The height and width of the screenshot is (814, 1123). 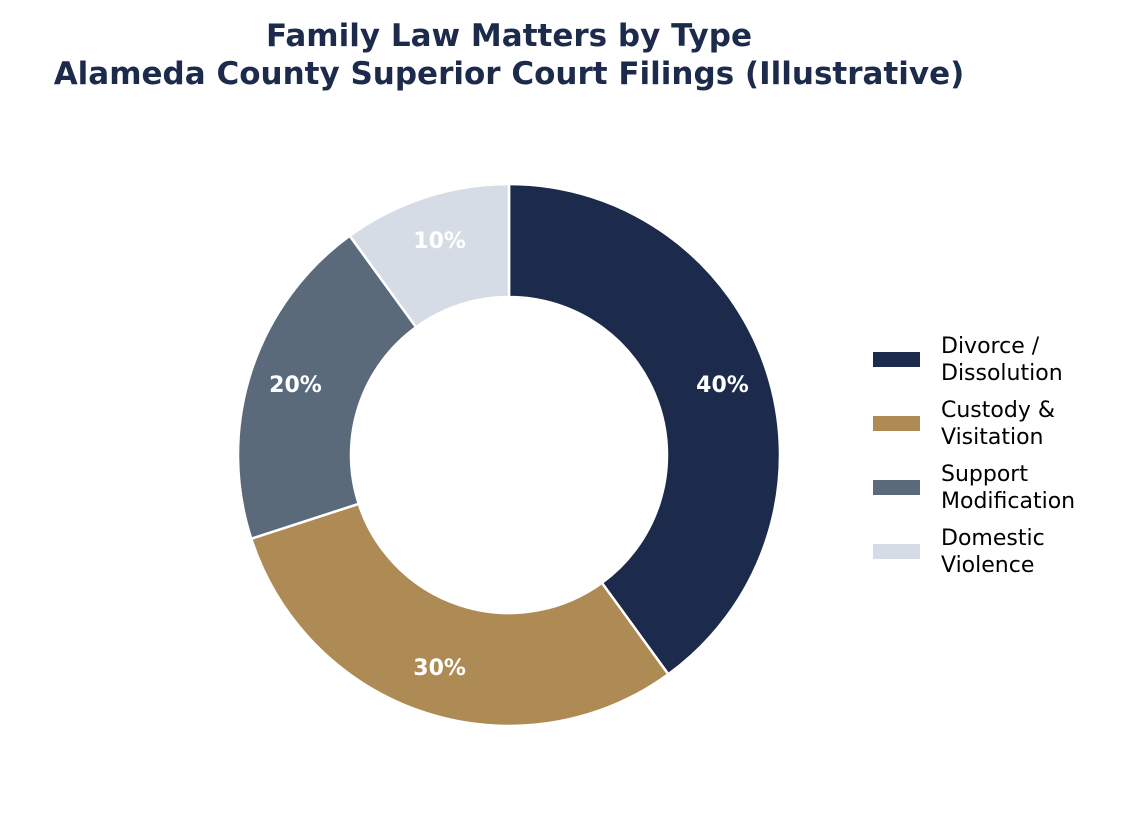 I want to click on legend-label: Divorce / Dissolution, so click(x=1002, y=360).